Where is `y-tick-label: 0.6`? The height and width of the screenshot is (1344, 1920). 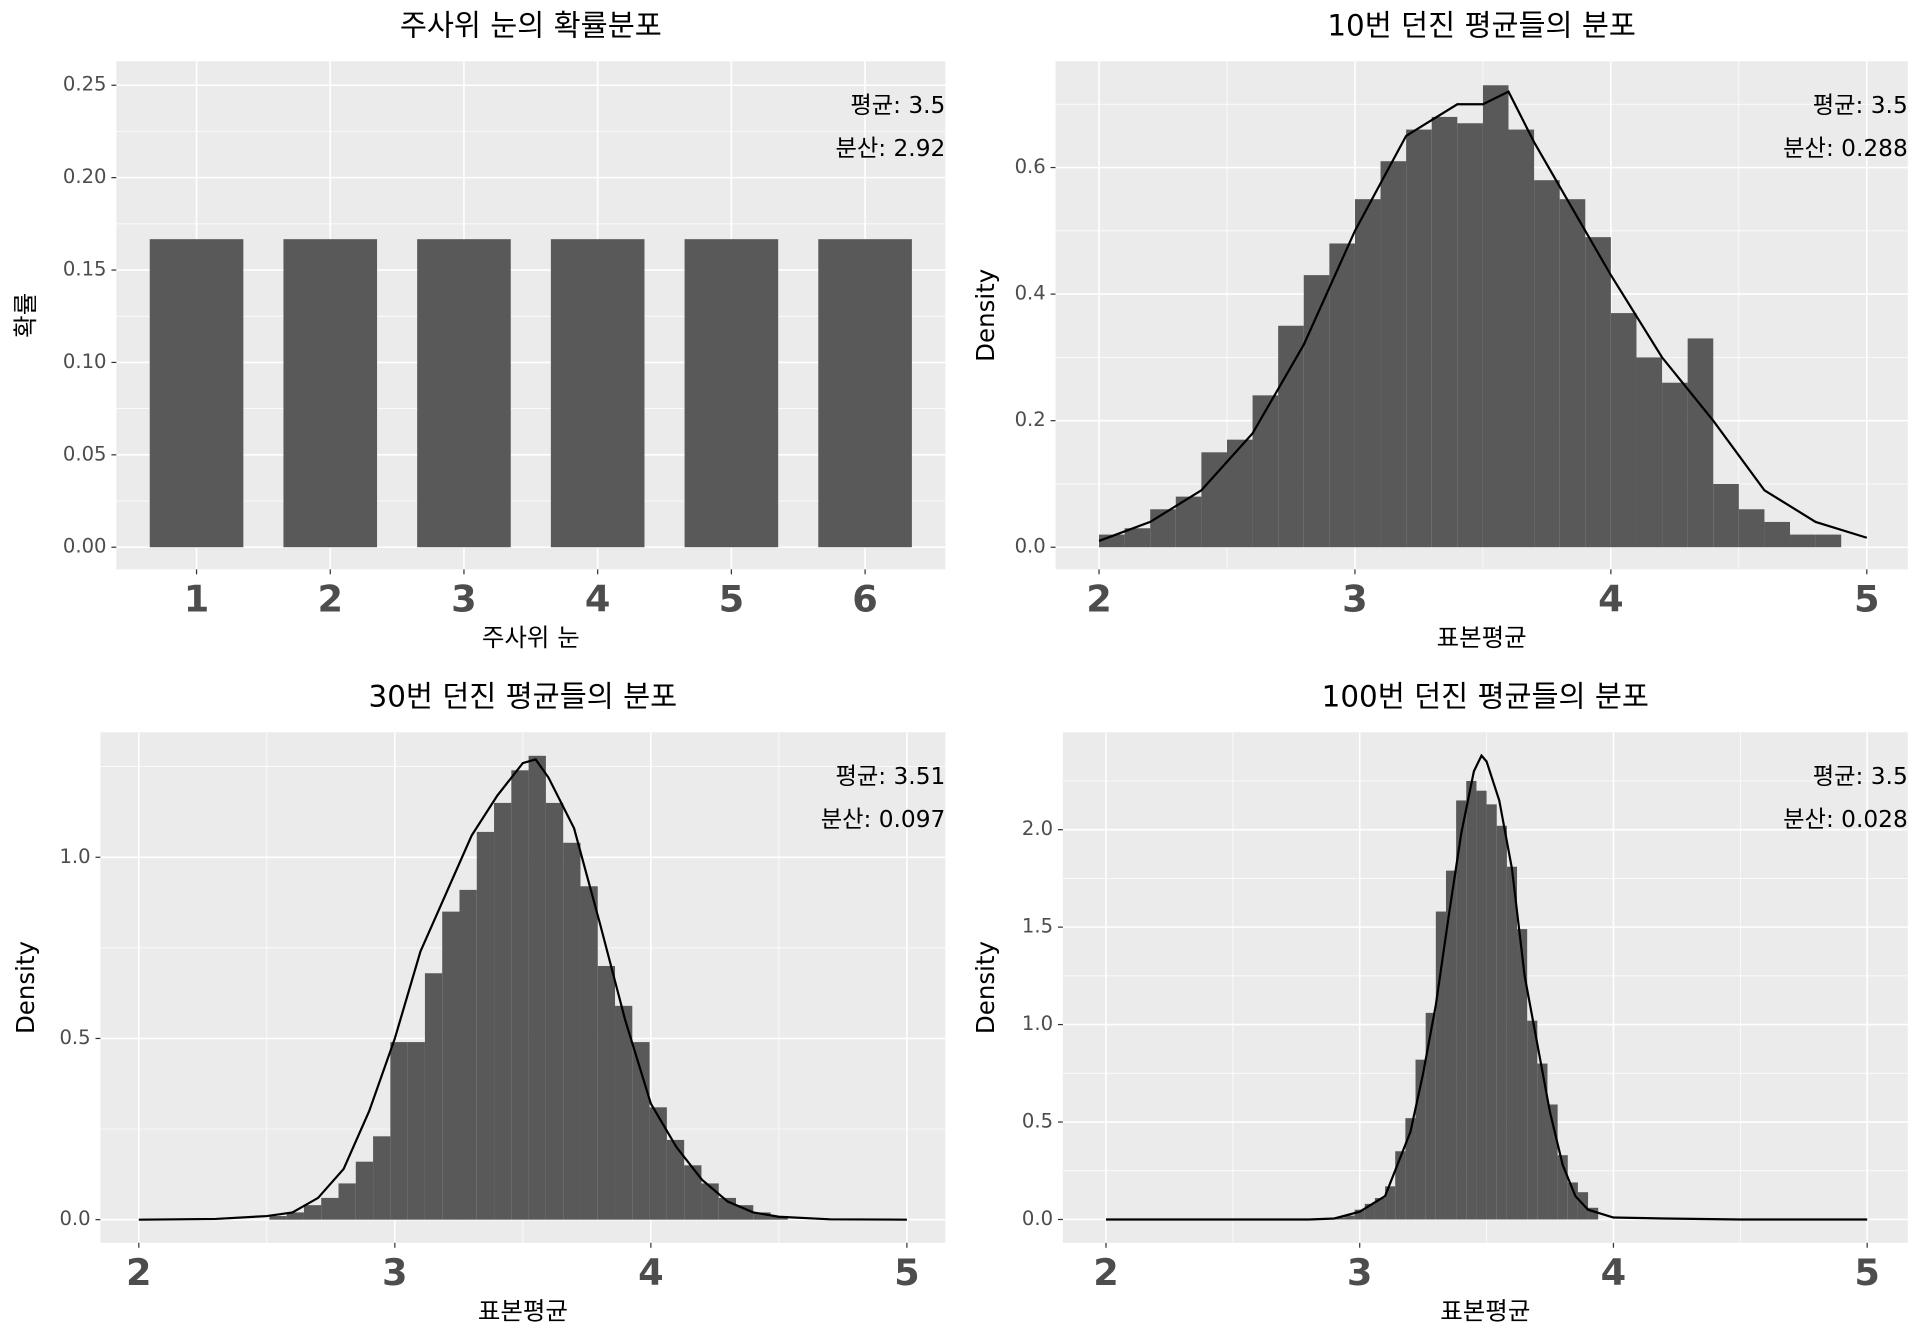 y-tick-label: 0.6 is located at coordinates (1030, 166).